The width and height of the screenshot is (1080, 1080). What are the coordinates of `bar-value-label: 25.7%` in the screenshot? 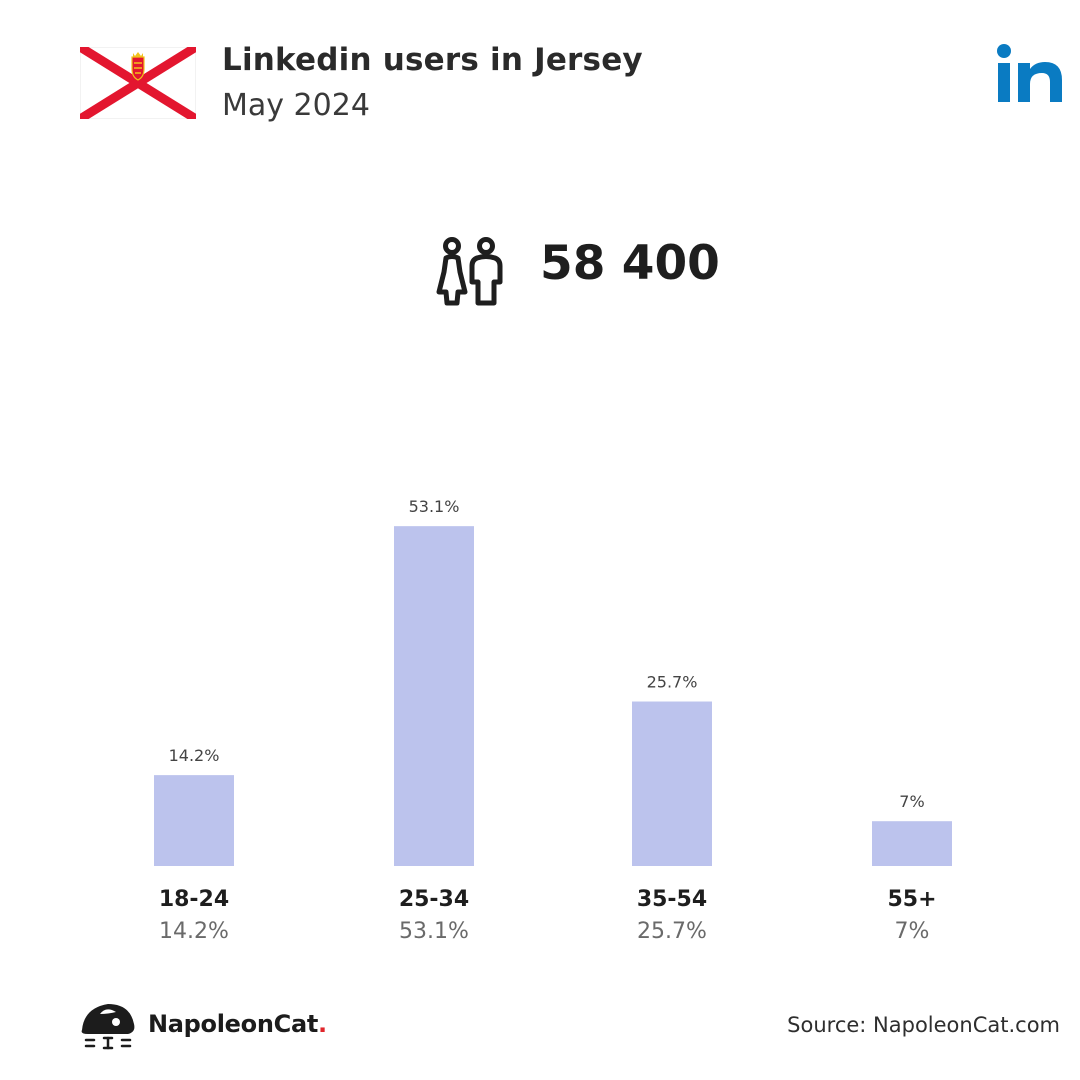 It's located at (672, 682).